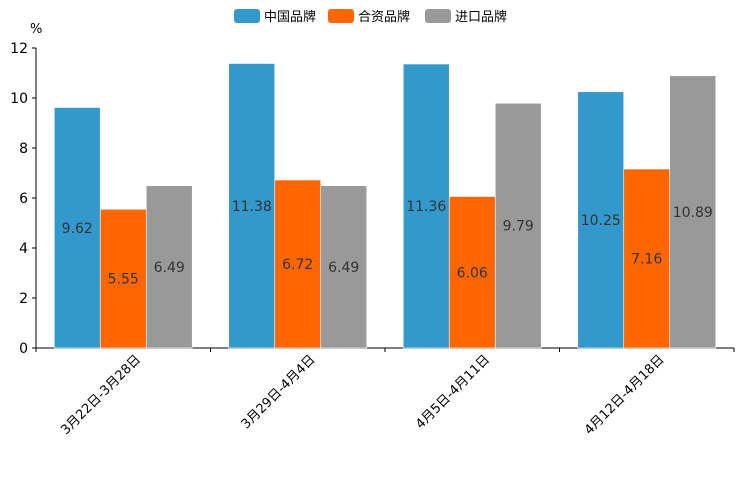 The image size is (744, 496). I want to click on y-unit-label: %, so click(36, 29).